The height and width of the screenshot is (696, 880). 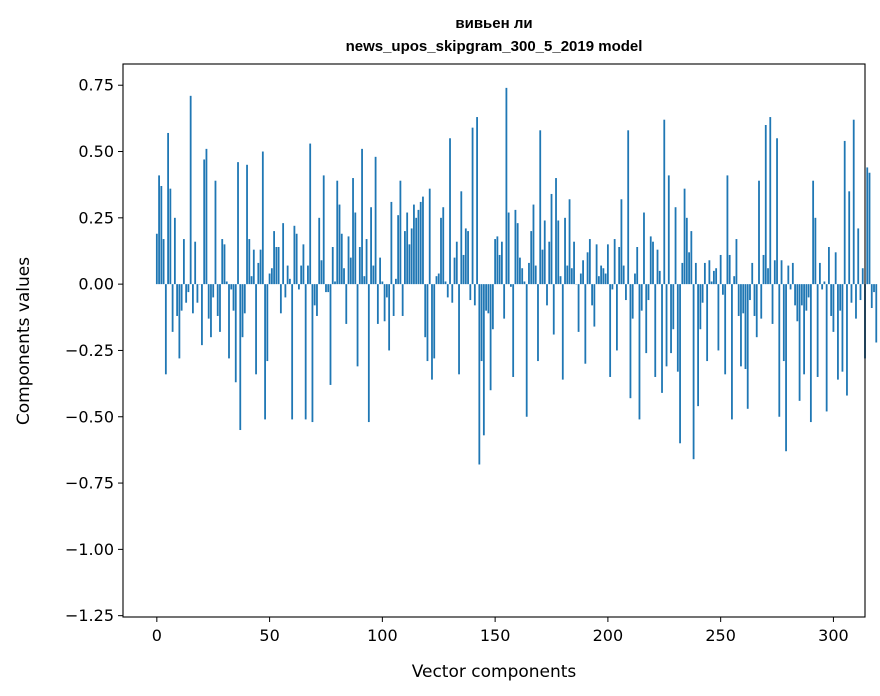 What do you see at coordinates (720, 635) in the screenshot?
I see `x-tick-label: 250` at bounding box center [720, 635].